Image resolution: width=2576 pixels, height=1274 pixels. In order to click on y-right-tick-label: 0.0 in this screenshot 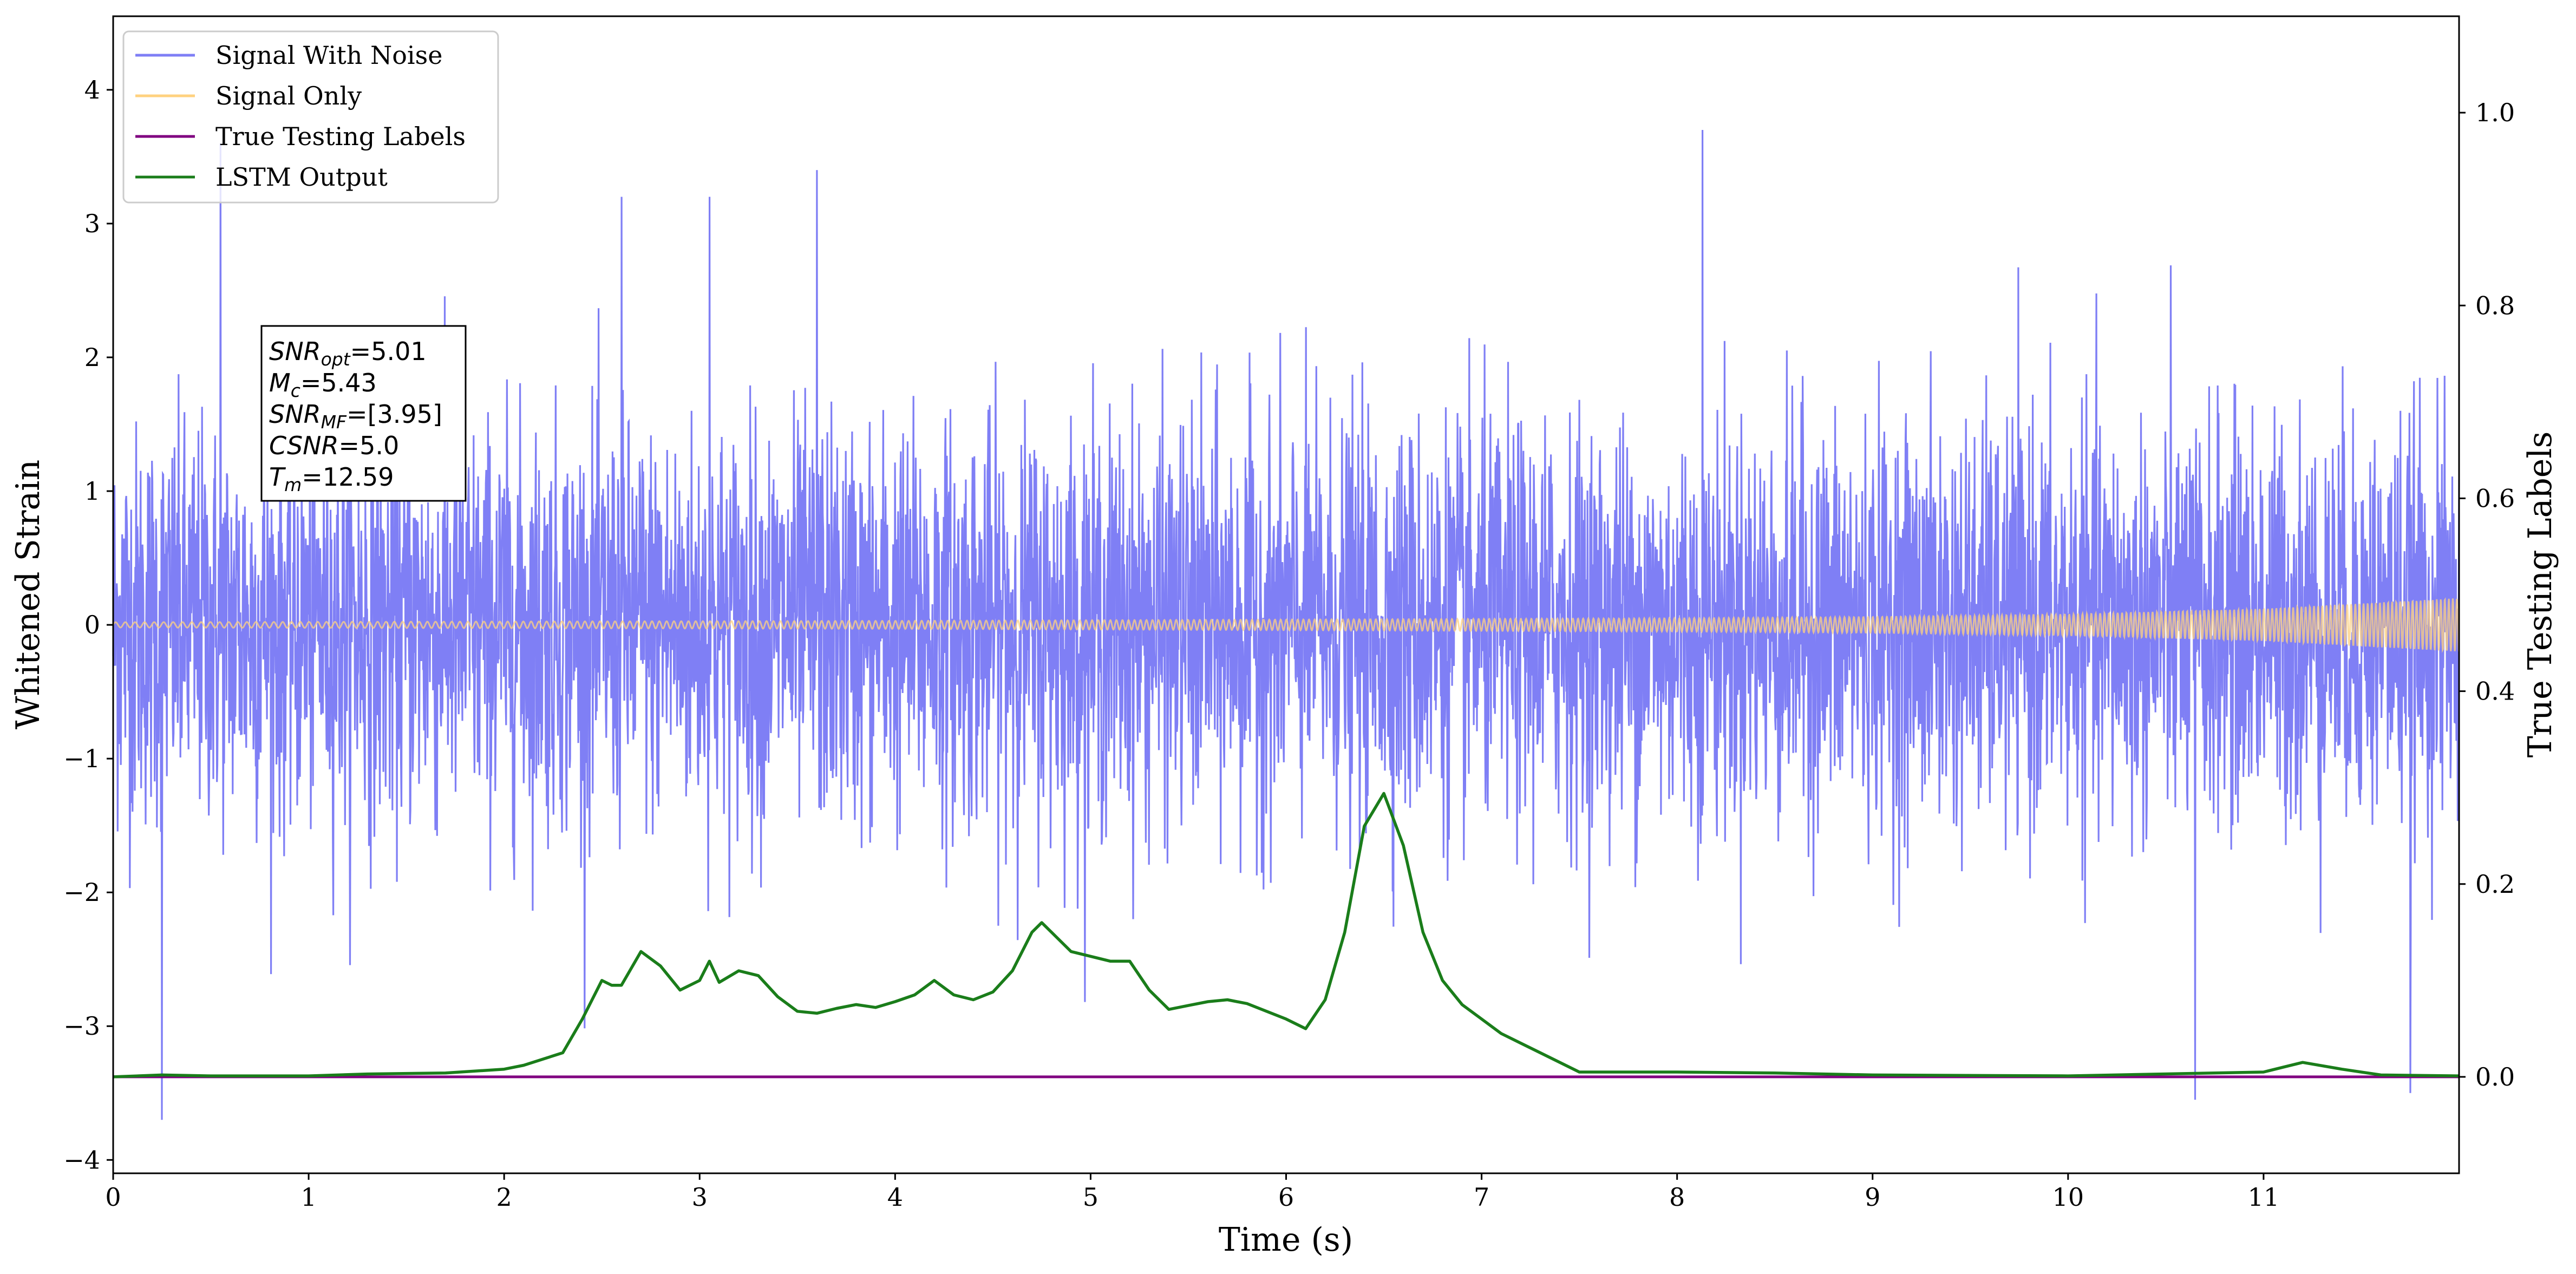, I will do `click(2495, 1077)`.